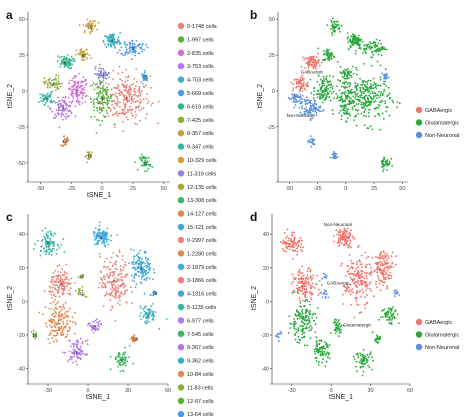 The height and width of the screenshot is (417, 474). I want to click on cluster-8: 8, so click(84, 55).